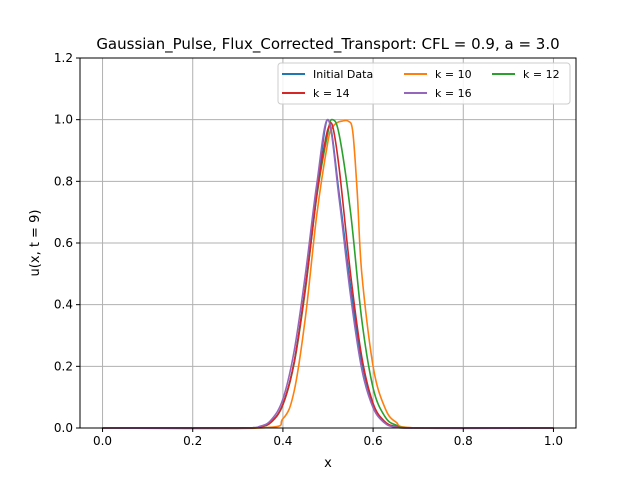  Describe the element at coordinates (63, 58) in the screenshot. I see `y-tick-label: 1.2` at that location.